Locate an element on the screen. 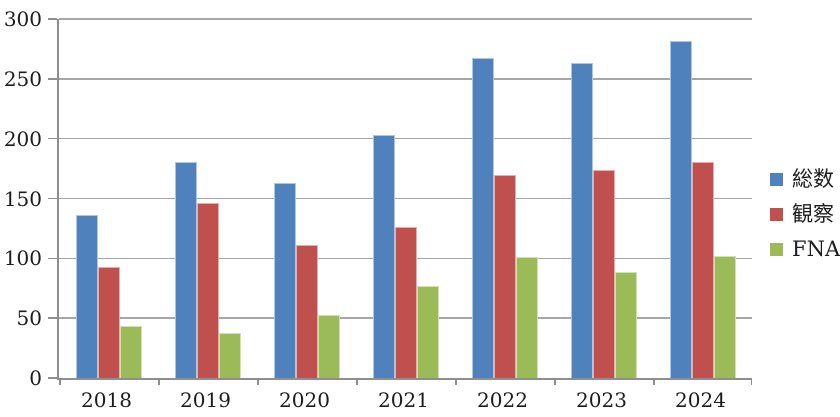 This screenshot has height=417, width=840. y-axis-label: 150 is located at coordinates (22, 198).